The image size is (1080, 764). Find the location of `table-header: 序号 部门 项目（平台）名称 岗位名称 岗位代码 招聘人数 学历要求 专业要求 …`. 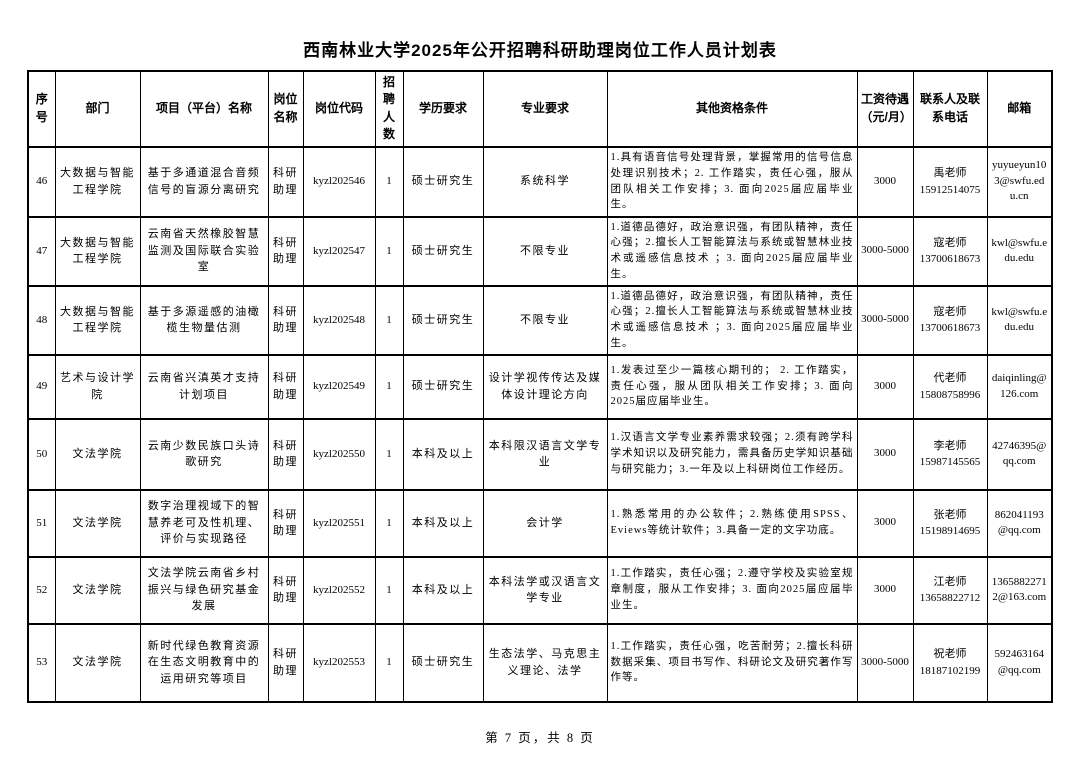

table-header: 序号 部门 项目（平台）名称 岗位名称 岗位代码 招聘人数 学历要求 专业要求 … is located at coordinates (540, 109).